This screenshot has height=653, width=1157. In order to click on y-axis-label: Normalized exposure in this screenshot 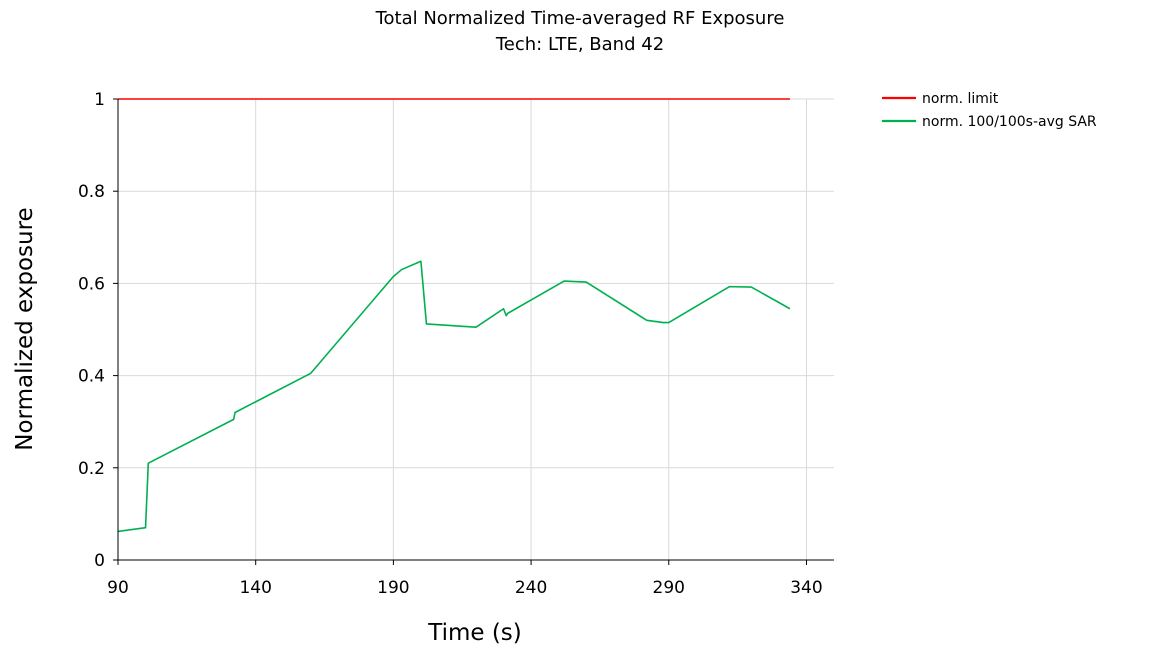, I will do `click(25, 328)`.